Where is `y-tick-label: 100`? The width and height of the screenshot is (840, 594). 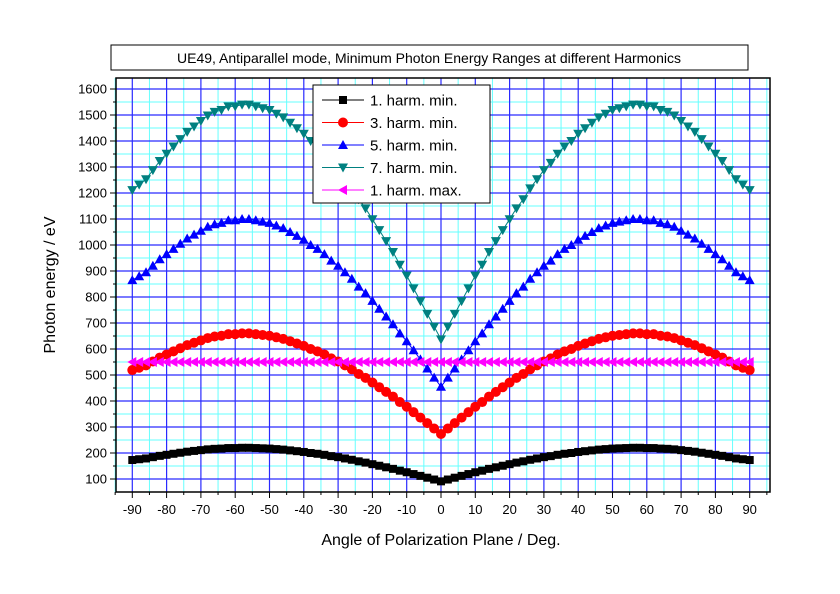
y-tick-label: 100 is located at coordinates (96, 479).